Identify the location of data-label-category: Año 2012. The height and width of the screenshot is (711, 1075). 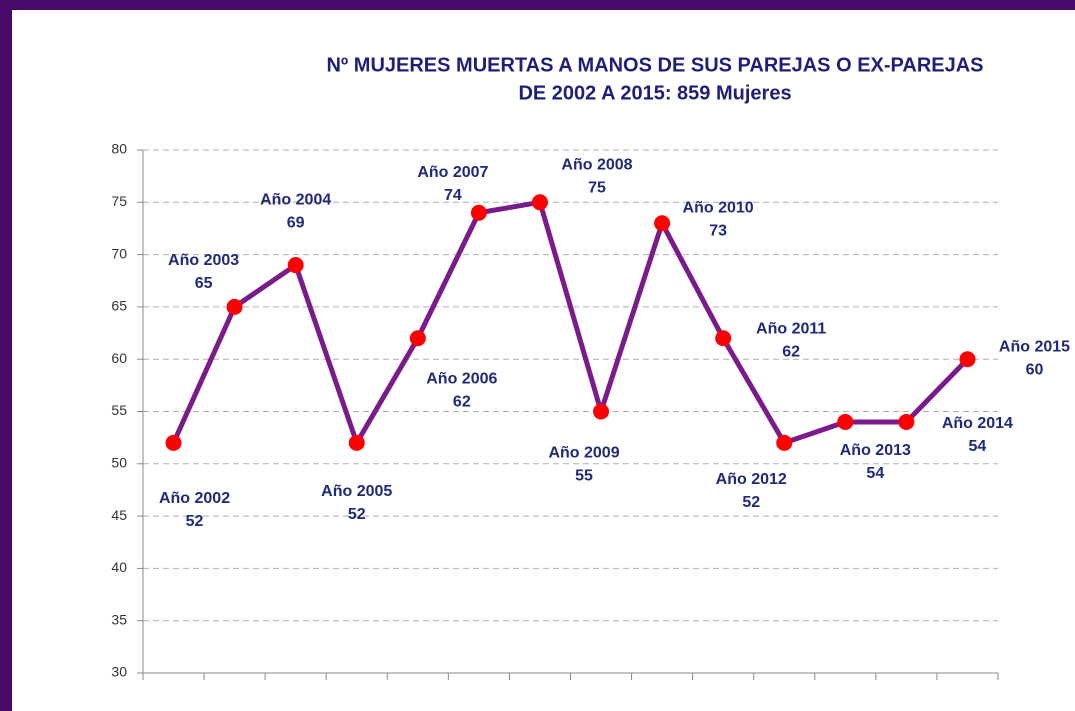
(751, 479).